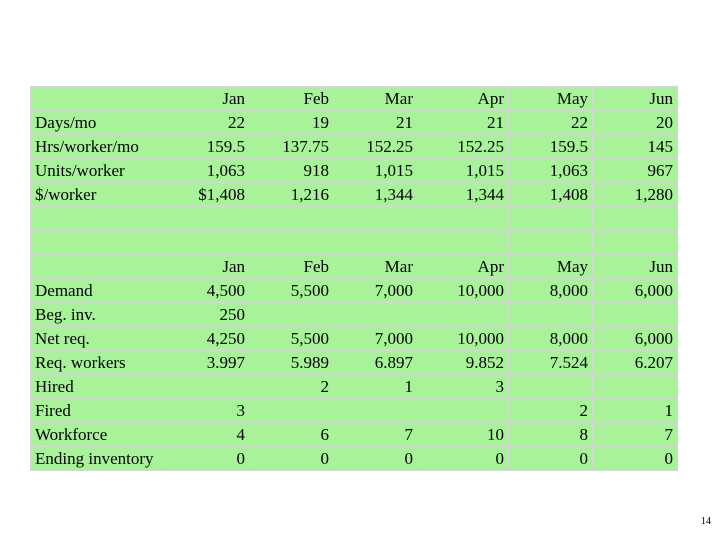 The height and width of the screenshot is (540, 720). I want to click on row-label: Hired, so click(98, 386).